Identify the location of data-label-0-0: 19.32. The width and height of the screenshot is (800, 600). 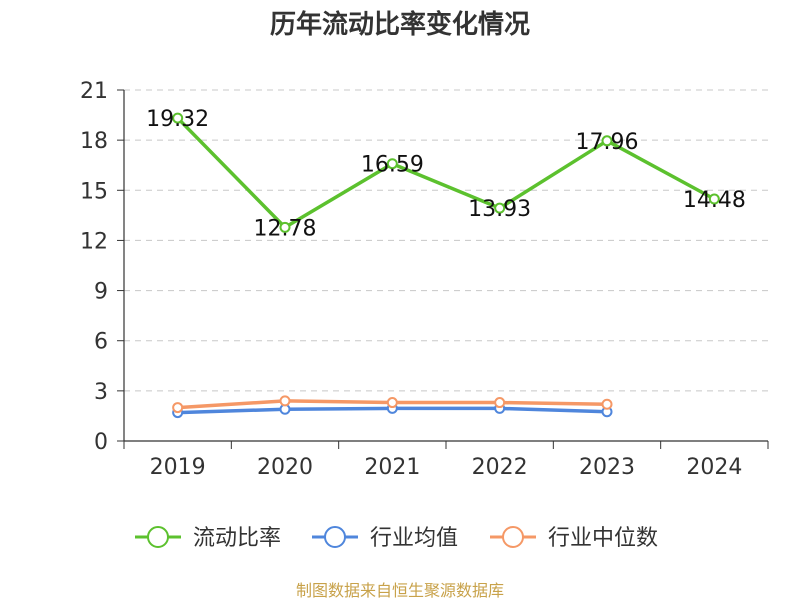
(177, 119).